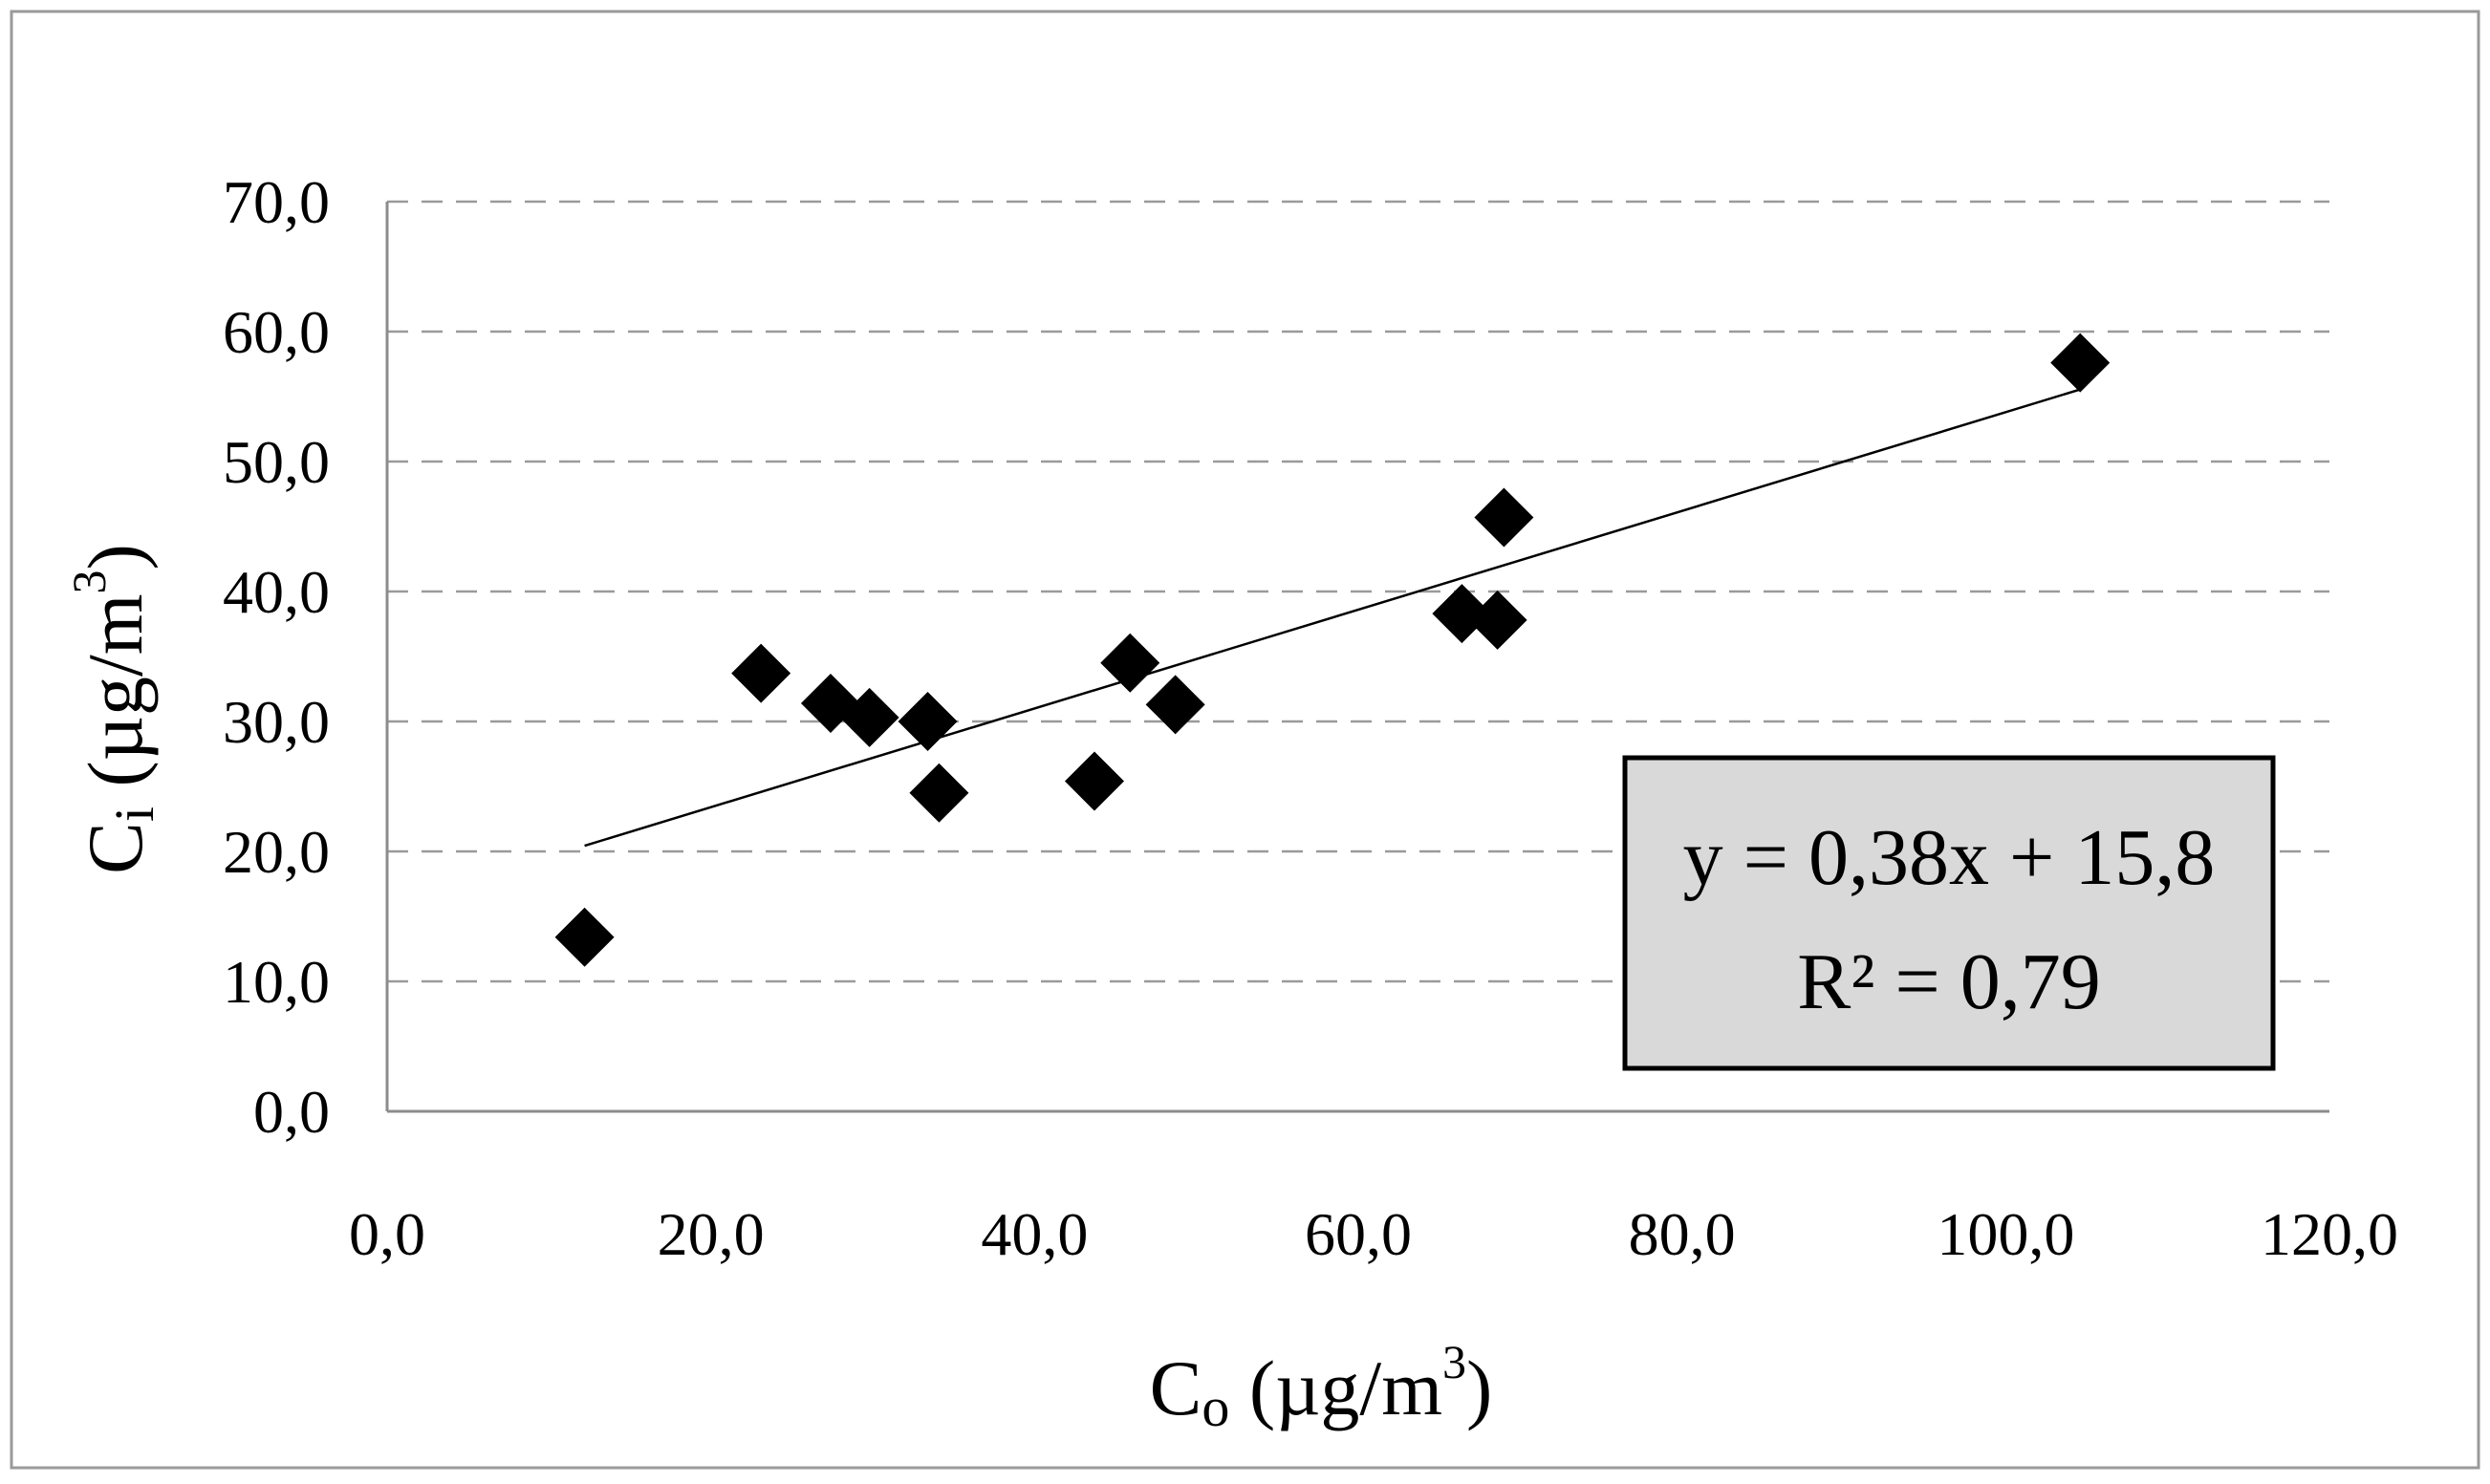 This screenshot has width=2490, height=1484. Describe the element at coordinates (1479, 1388) in the screenshot. I see `x-axis-title-close: )` at that location.